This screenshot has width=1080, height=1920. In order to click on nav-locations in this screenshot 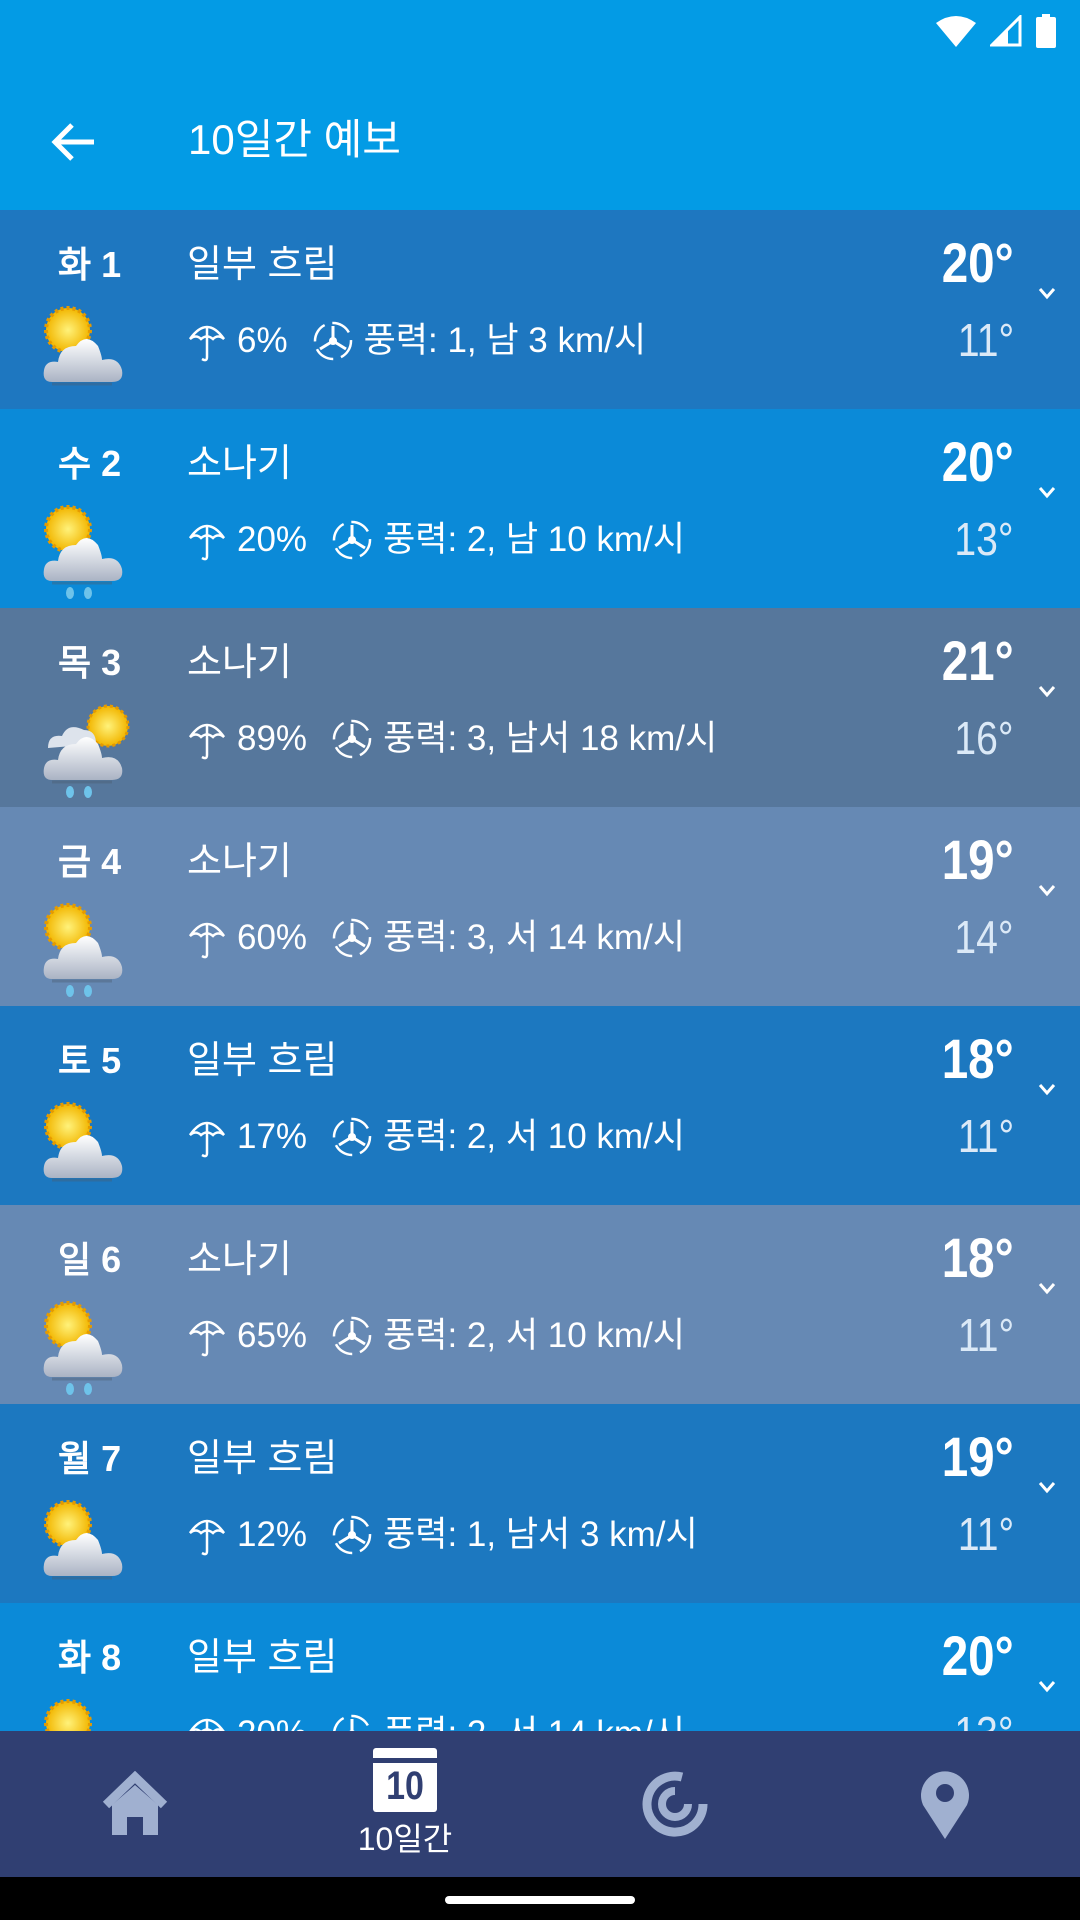, I will do `click(945, 1804)`.